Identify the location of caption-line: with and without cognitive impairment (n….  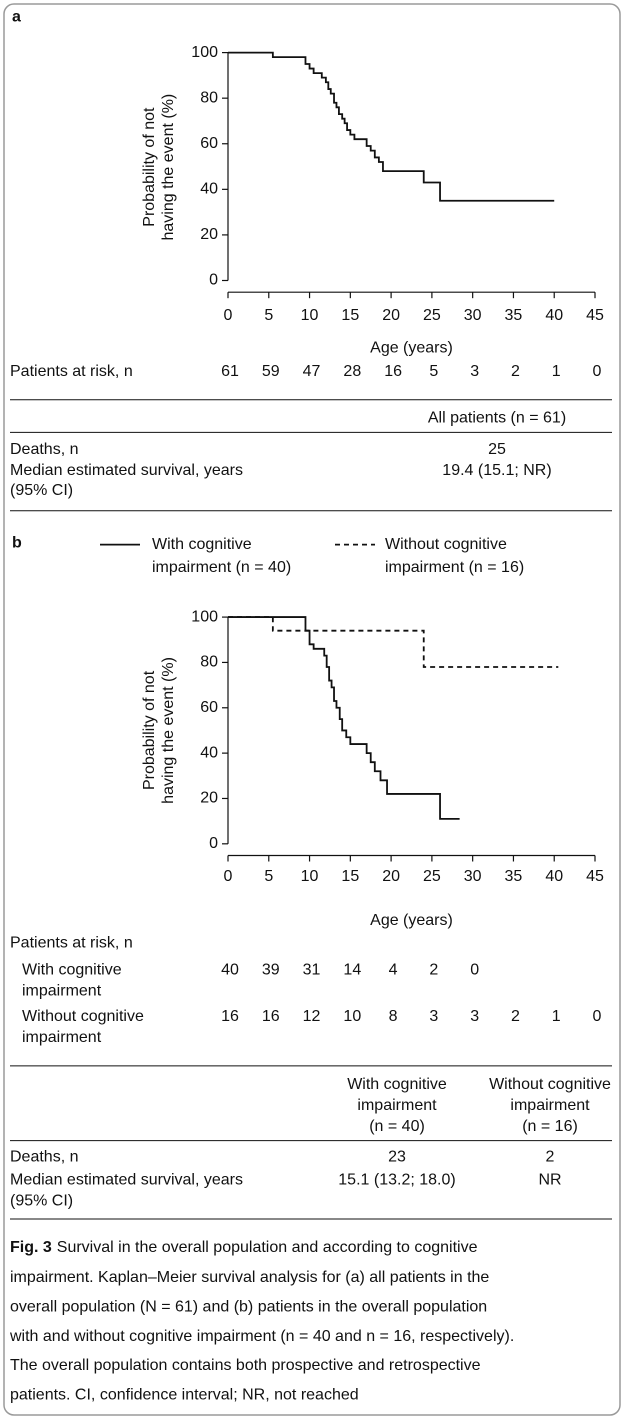
(261, 1336).